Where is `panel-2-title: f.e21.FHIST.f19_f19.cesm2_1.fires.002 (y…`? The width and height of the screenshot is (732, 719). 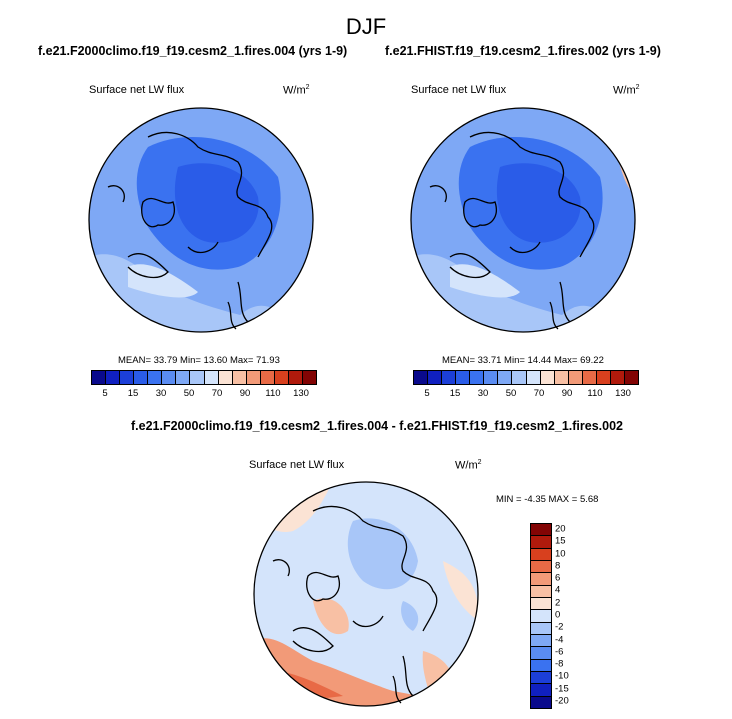
panel-2-title: f.e21.FHIST.f19_f19.cesm2_1.fires.002 (y… is located at coordinates (523, 51).